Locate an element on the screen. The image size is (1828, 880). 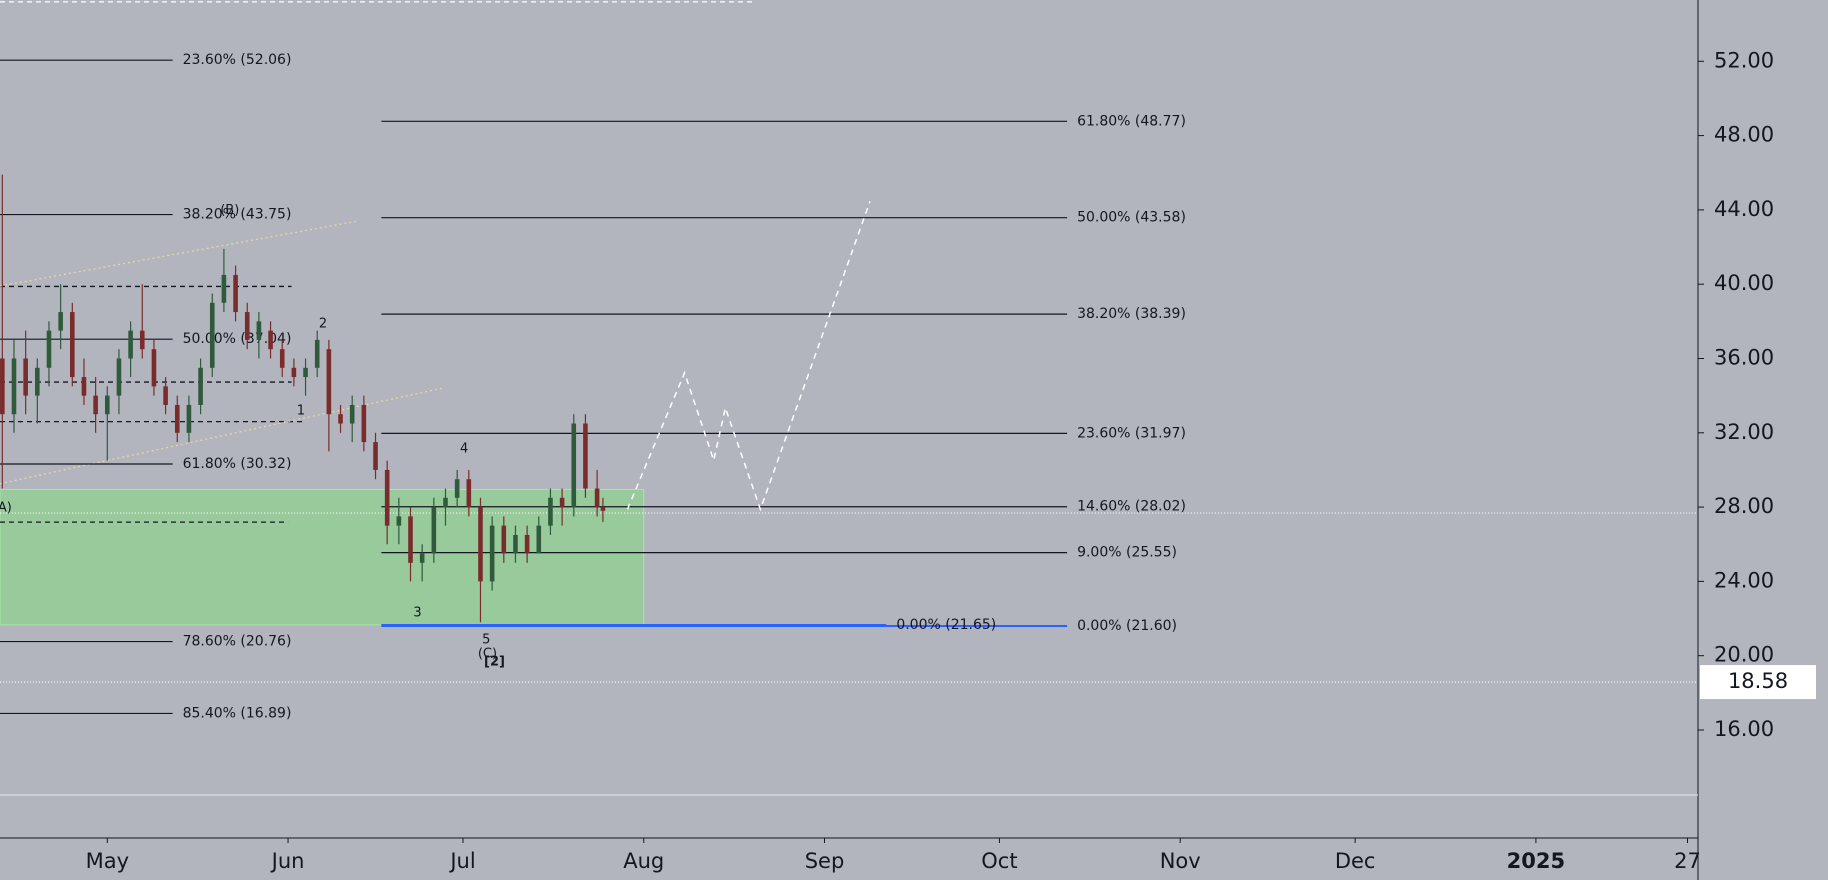
wave-label: (B) is located at coordinates (229, 210).